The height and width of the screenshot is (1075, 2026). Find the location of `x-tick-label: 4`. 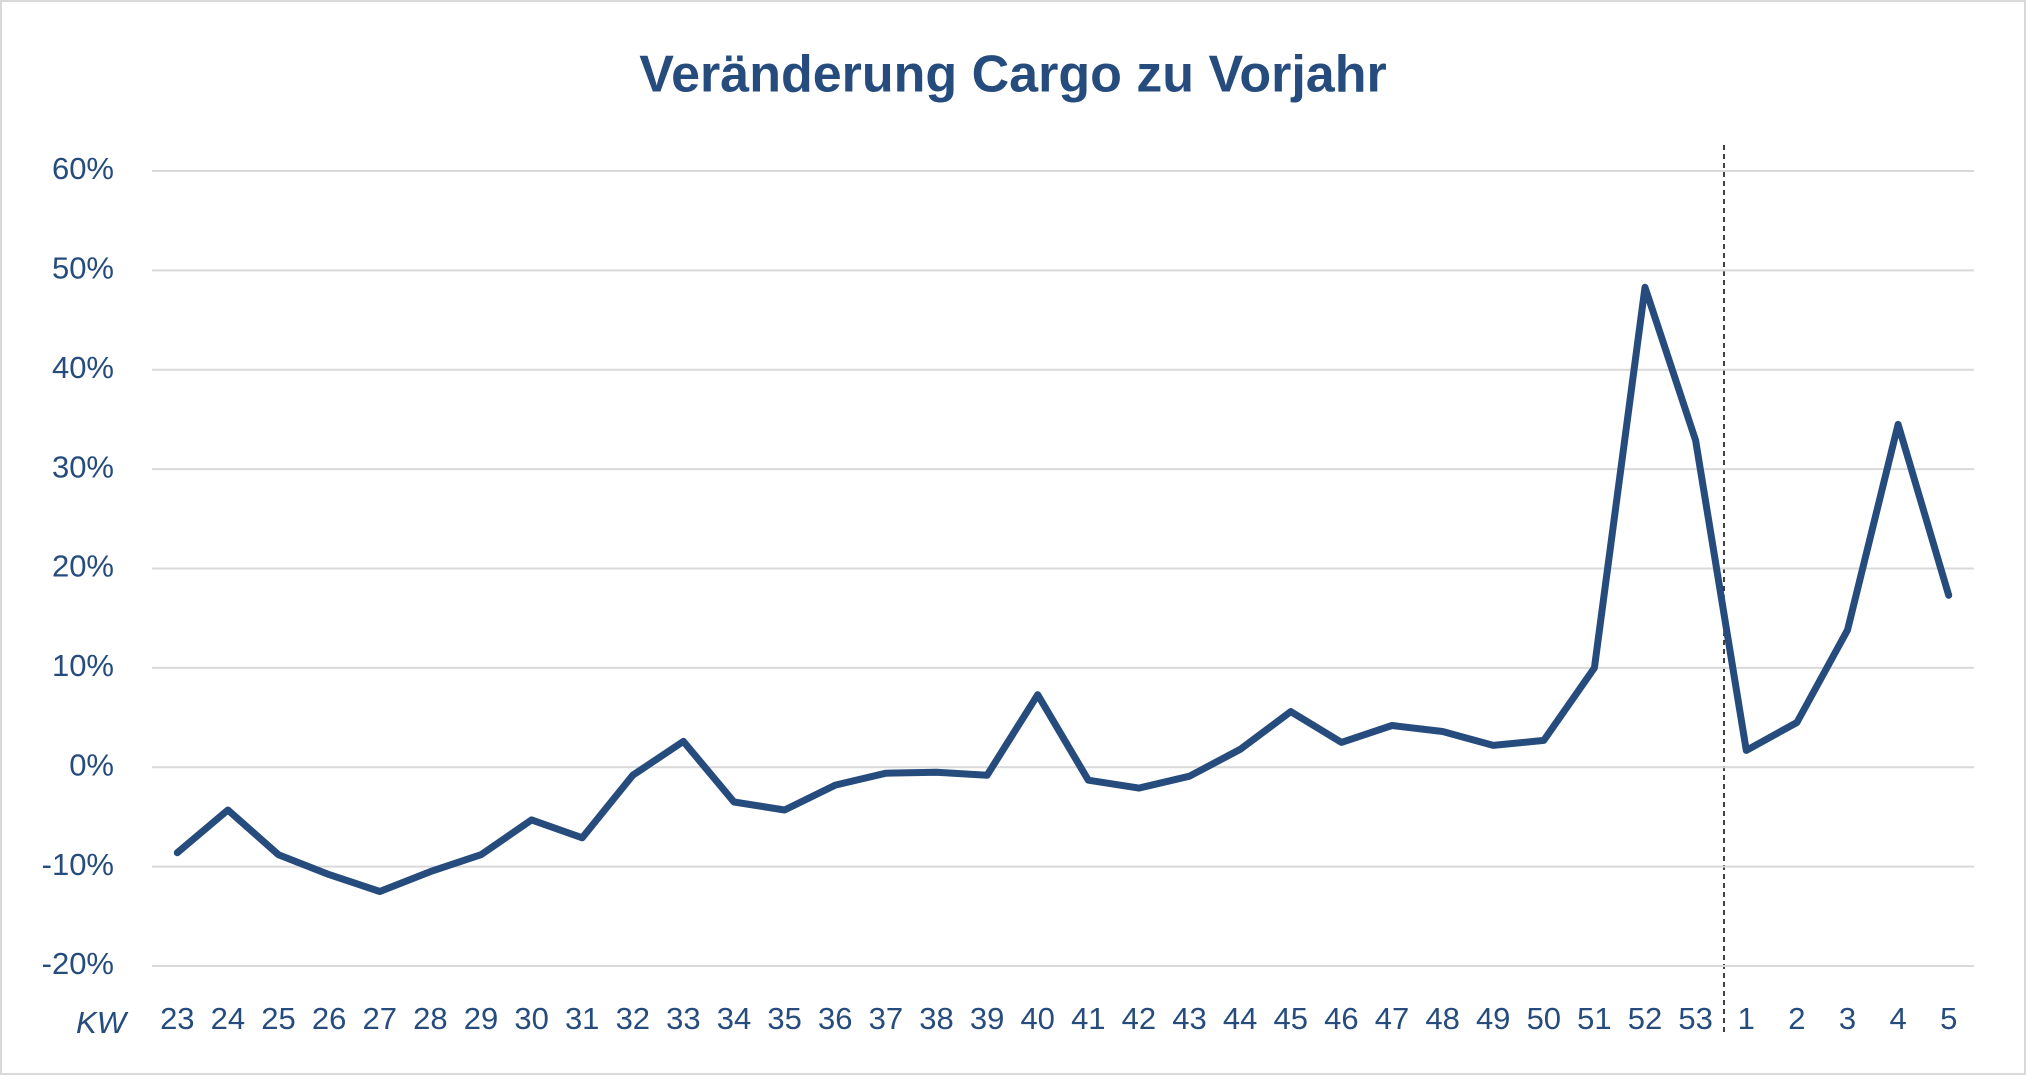

x-tick-label: 4 is located at coordinates (1897, 1018).